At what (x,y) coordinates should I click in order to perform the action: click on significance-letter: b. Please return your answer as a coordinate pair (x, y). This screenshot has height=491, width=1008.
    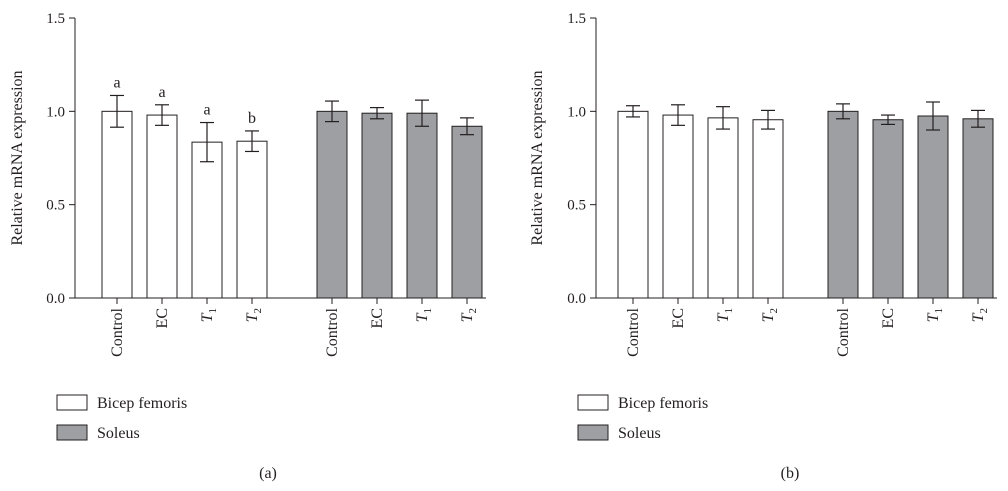
    Looking at the image, I should click on (252, 118).